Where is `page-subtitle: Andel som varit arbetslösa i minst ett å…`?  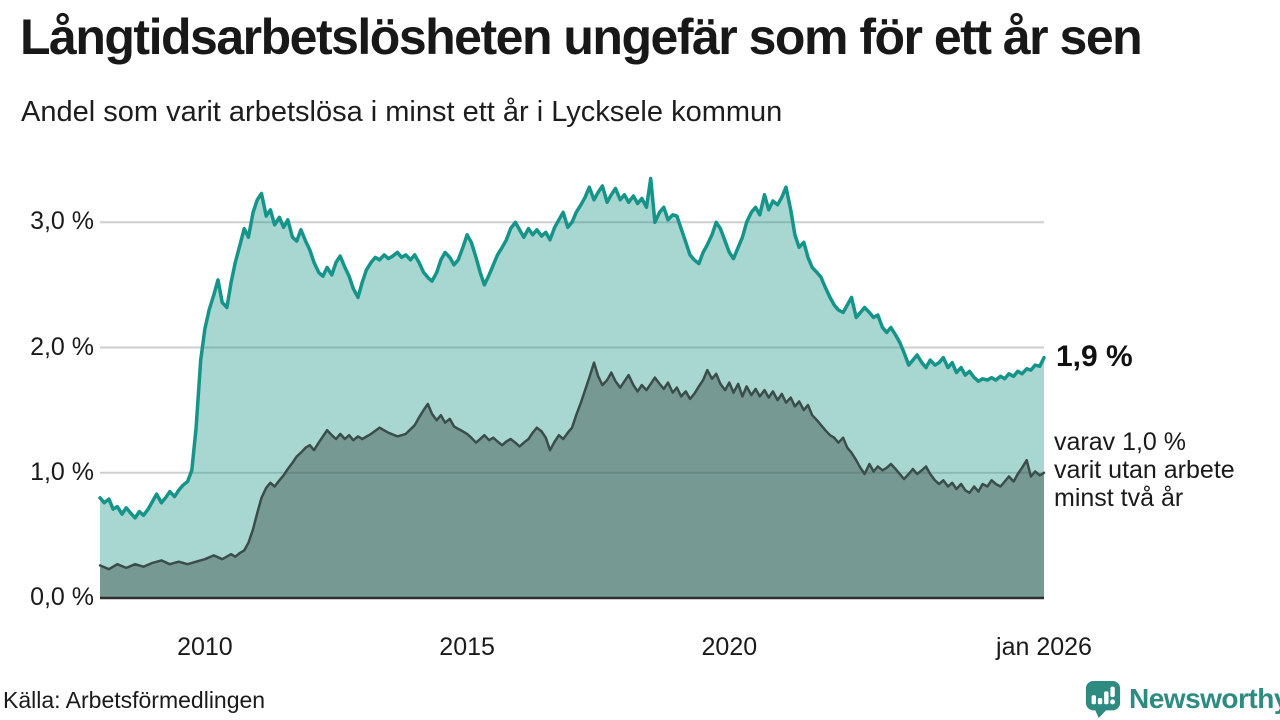 page-subtitle: Andel som varit arbetslösa i minst ett å… is located at coordinates (402, 112).